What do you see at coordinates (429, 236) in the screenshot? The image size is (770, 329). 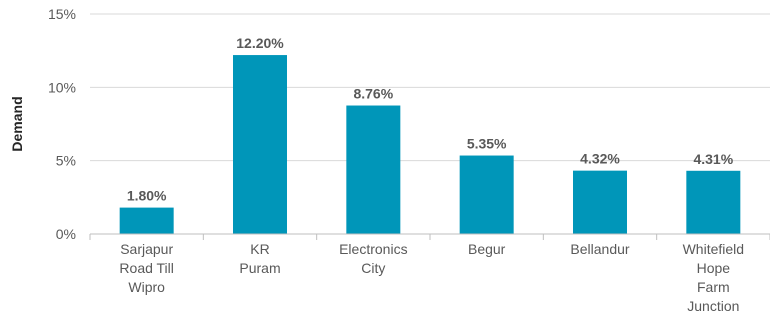 I see `x-axis` at bounding box center [429, 236].